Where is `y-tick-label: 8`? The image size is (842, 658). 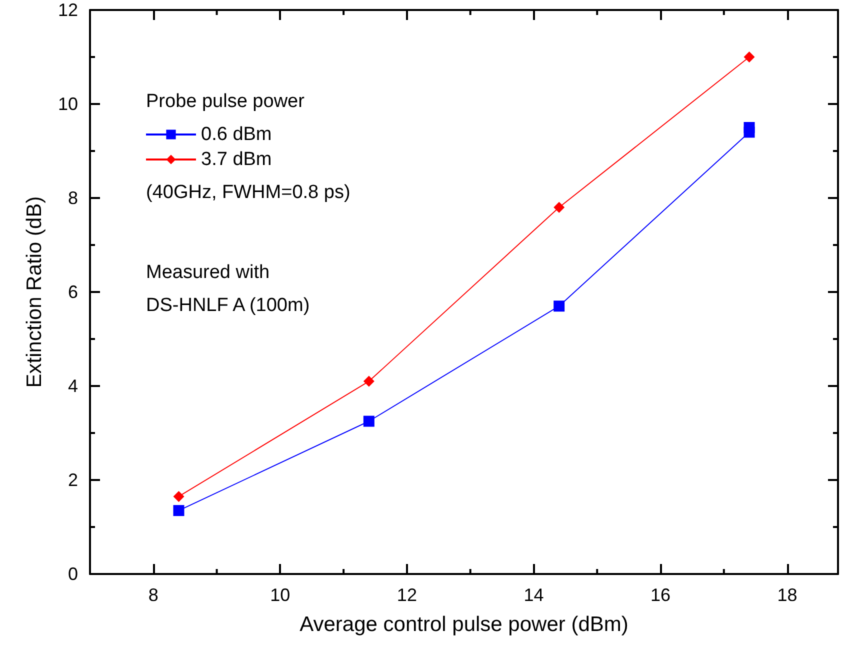 y-tick-label: 8 is located at coordinates (73, 198).